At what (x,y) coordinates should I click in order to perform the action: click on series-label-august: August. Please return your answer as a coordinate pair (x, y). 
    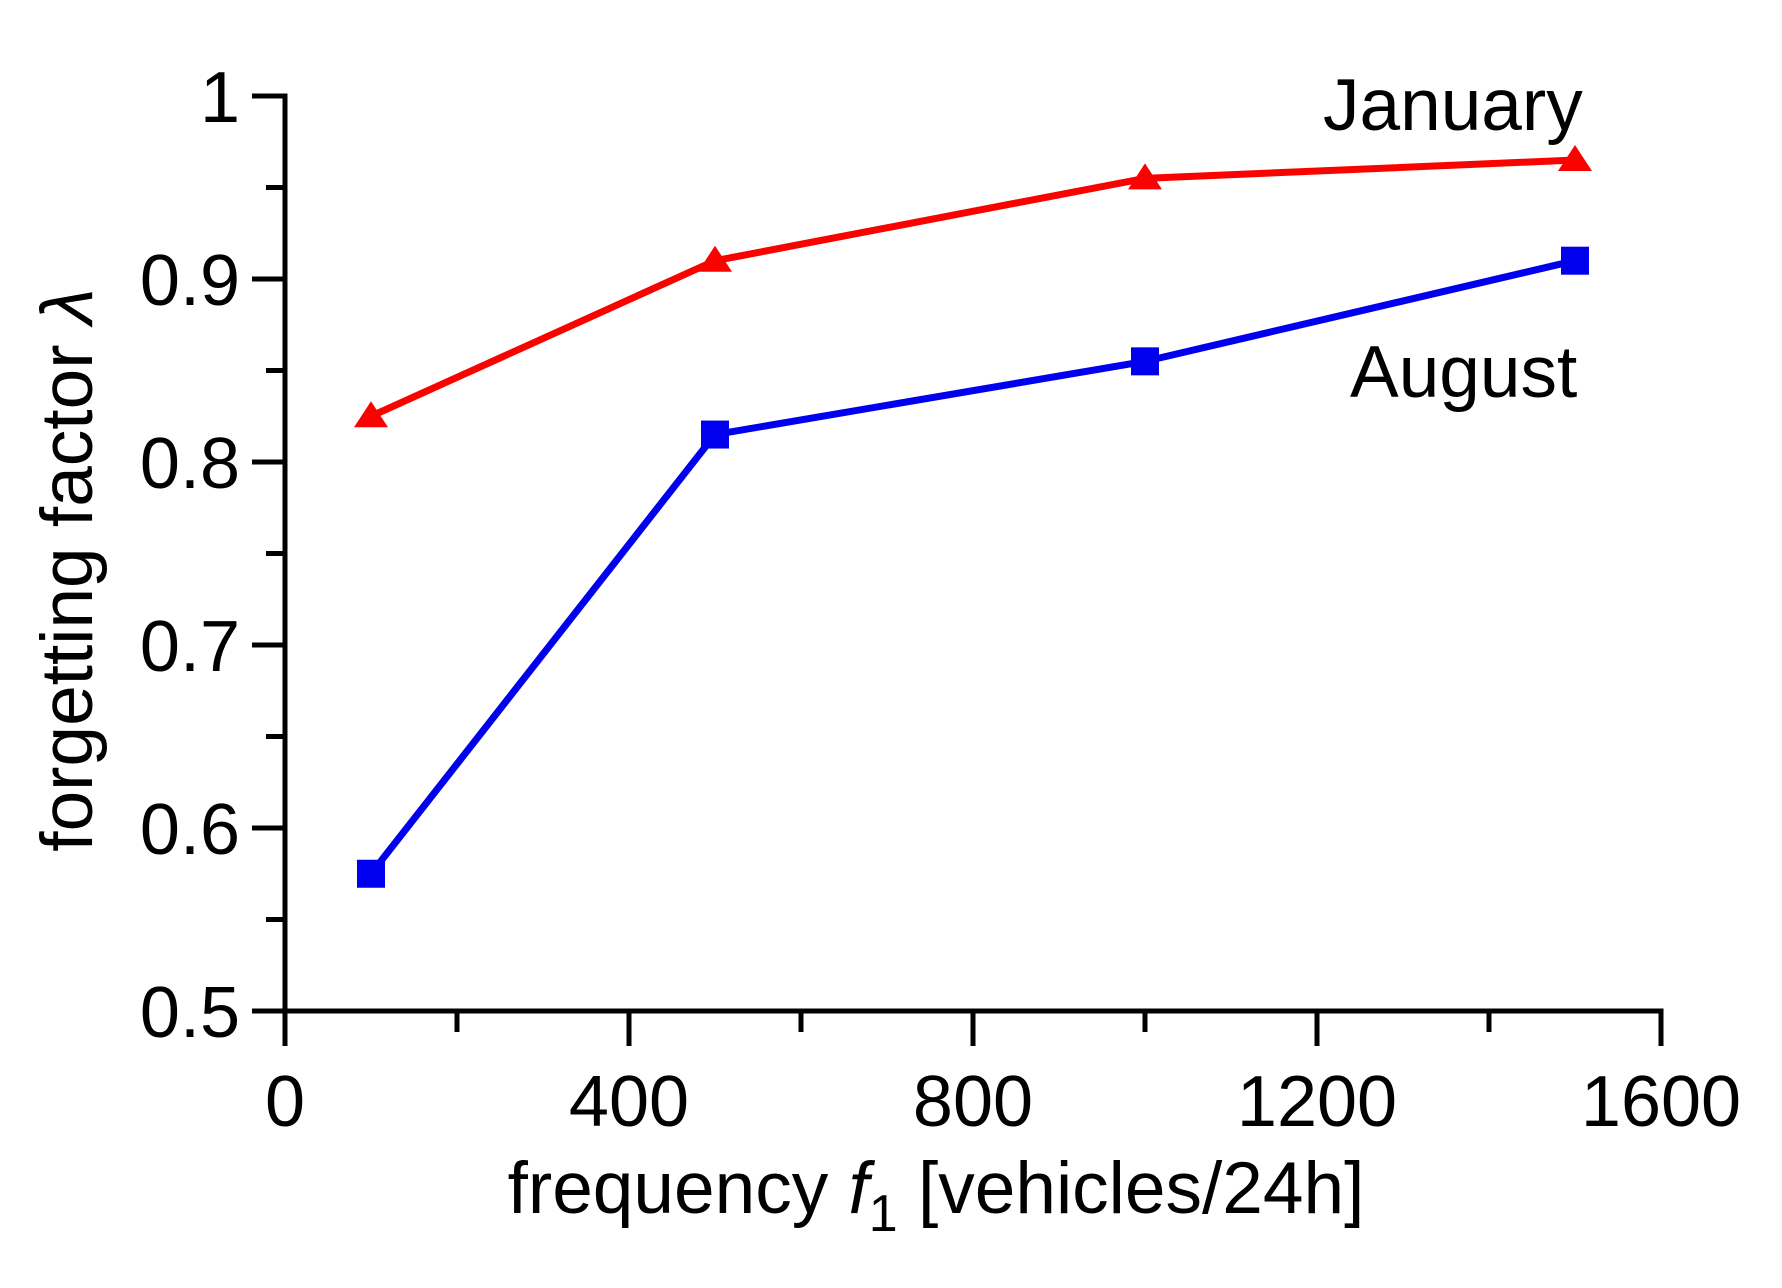
    Looking at the image, I should click on (1463, 372).